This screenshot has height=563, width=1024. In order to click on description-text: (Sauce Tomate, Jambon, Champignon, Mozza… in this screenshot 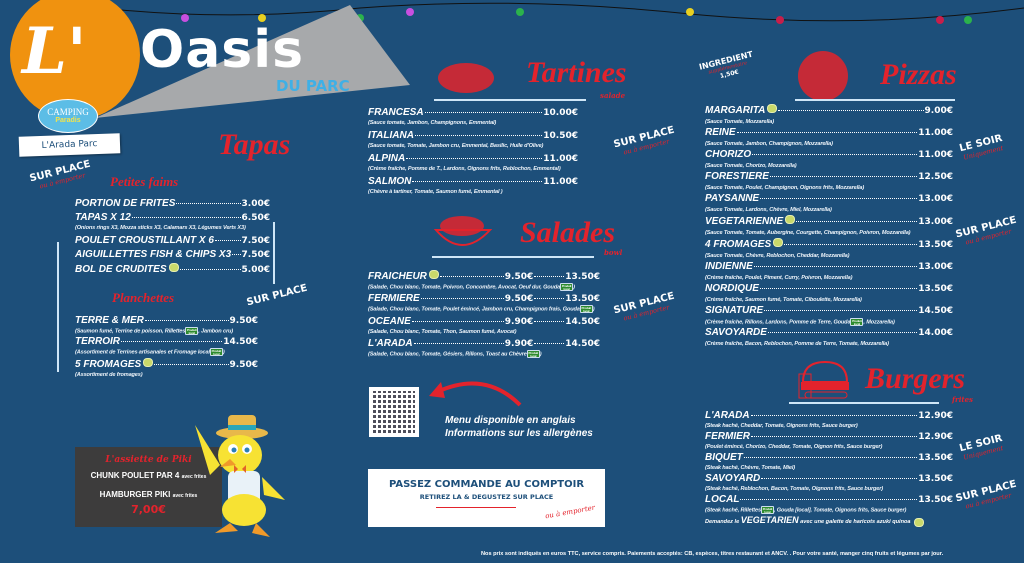, I will do `click(769, 143)`.